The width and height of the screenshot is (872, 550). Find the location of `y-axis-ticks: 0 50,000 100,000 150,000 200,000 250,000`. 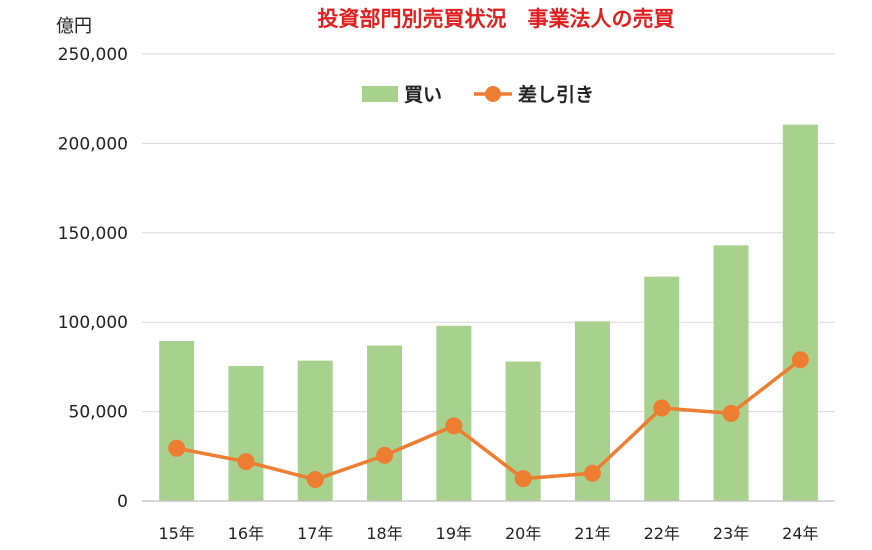

y-axis-ticks: 0 50,000 100,000 150,000 200,000 250,000 is located at coordinates (93, 278).